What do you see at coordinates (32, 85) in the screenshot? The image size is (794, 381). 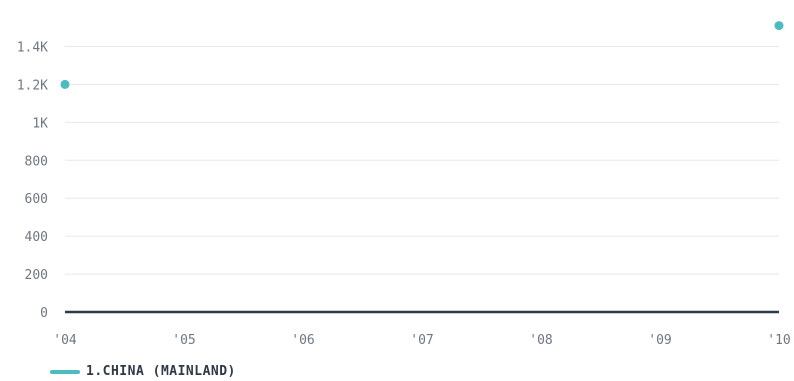 I see `y-tick-label: 1.2K` at bounding box center [32, 85].